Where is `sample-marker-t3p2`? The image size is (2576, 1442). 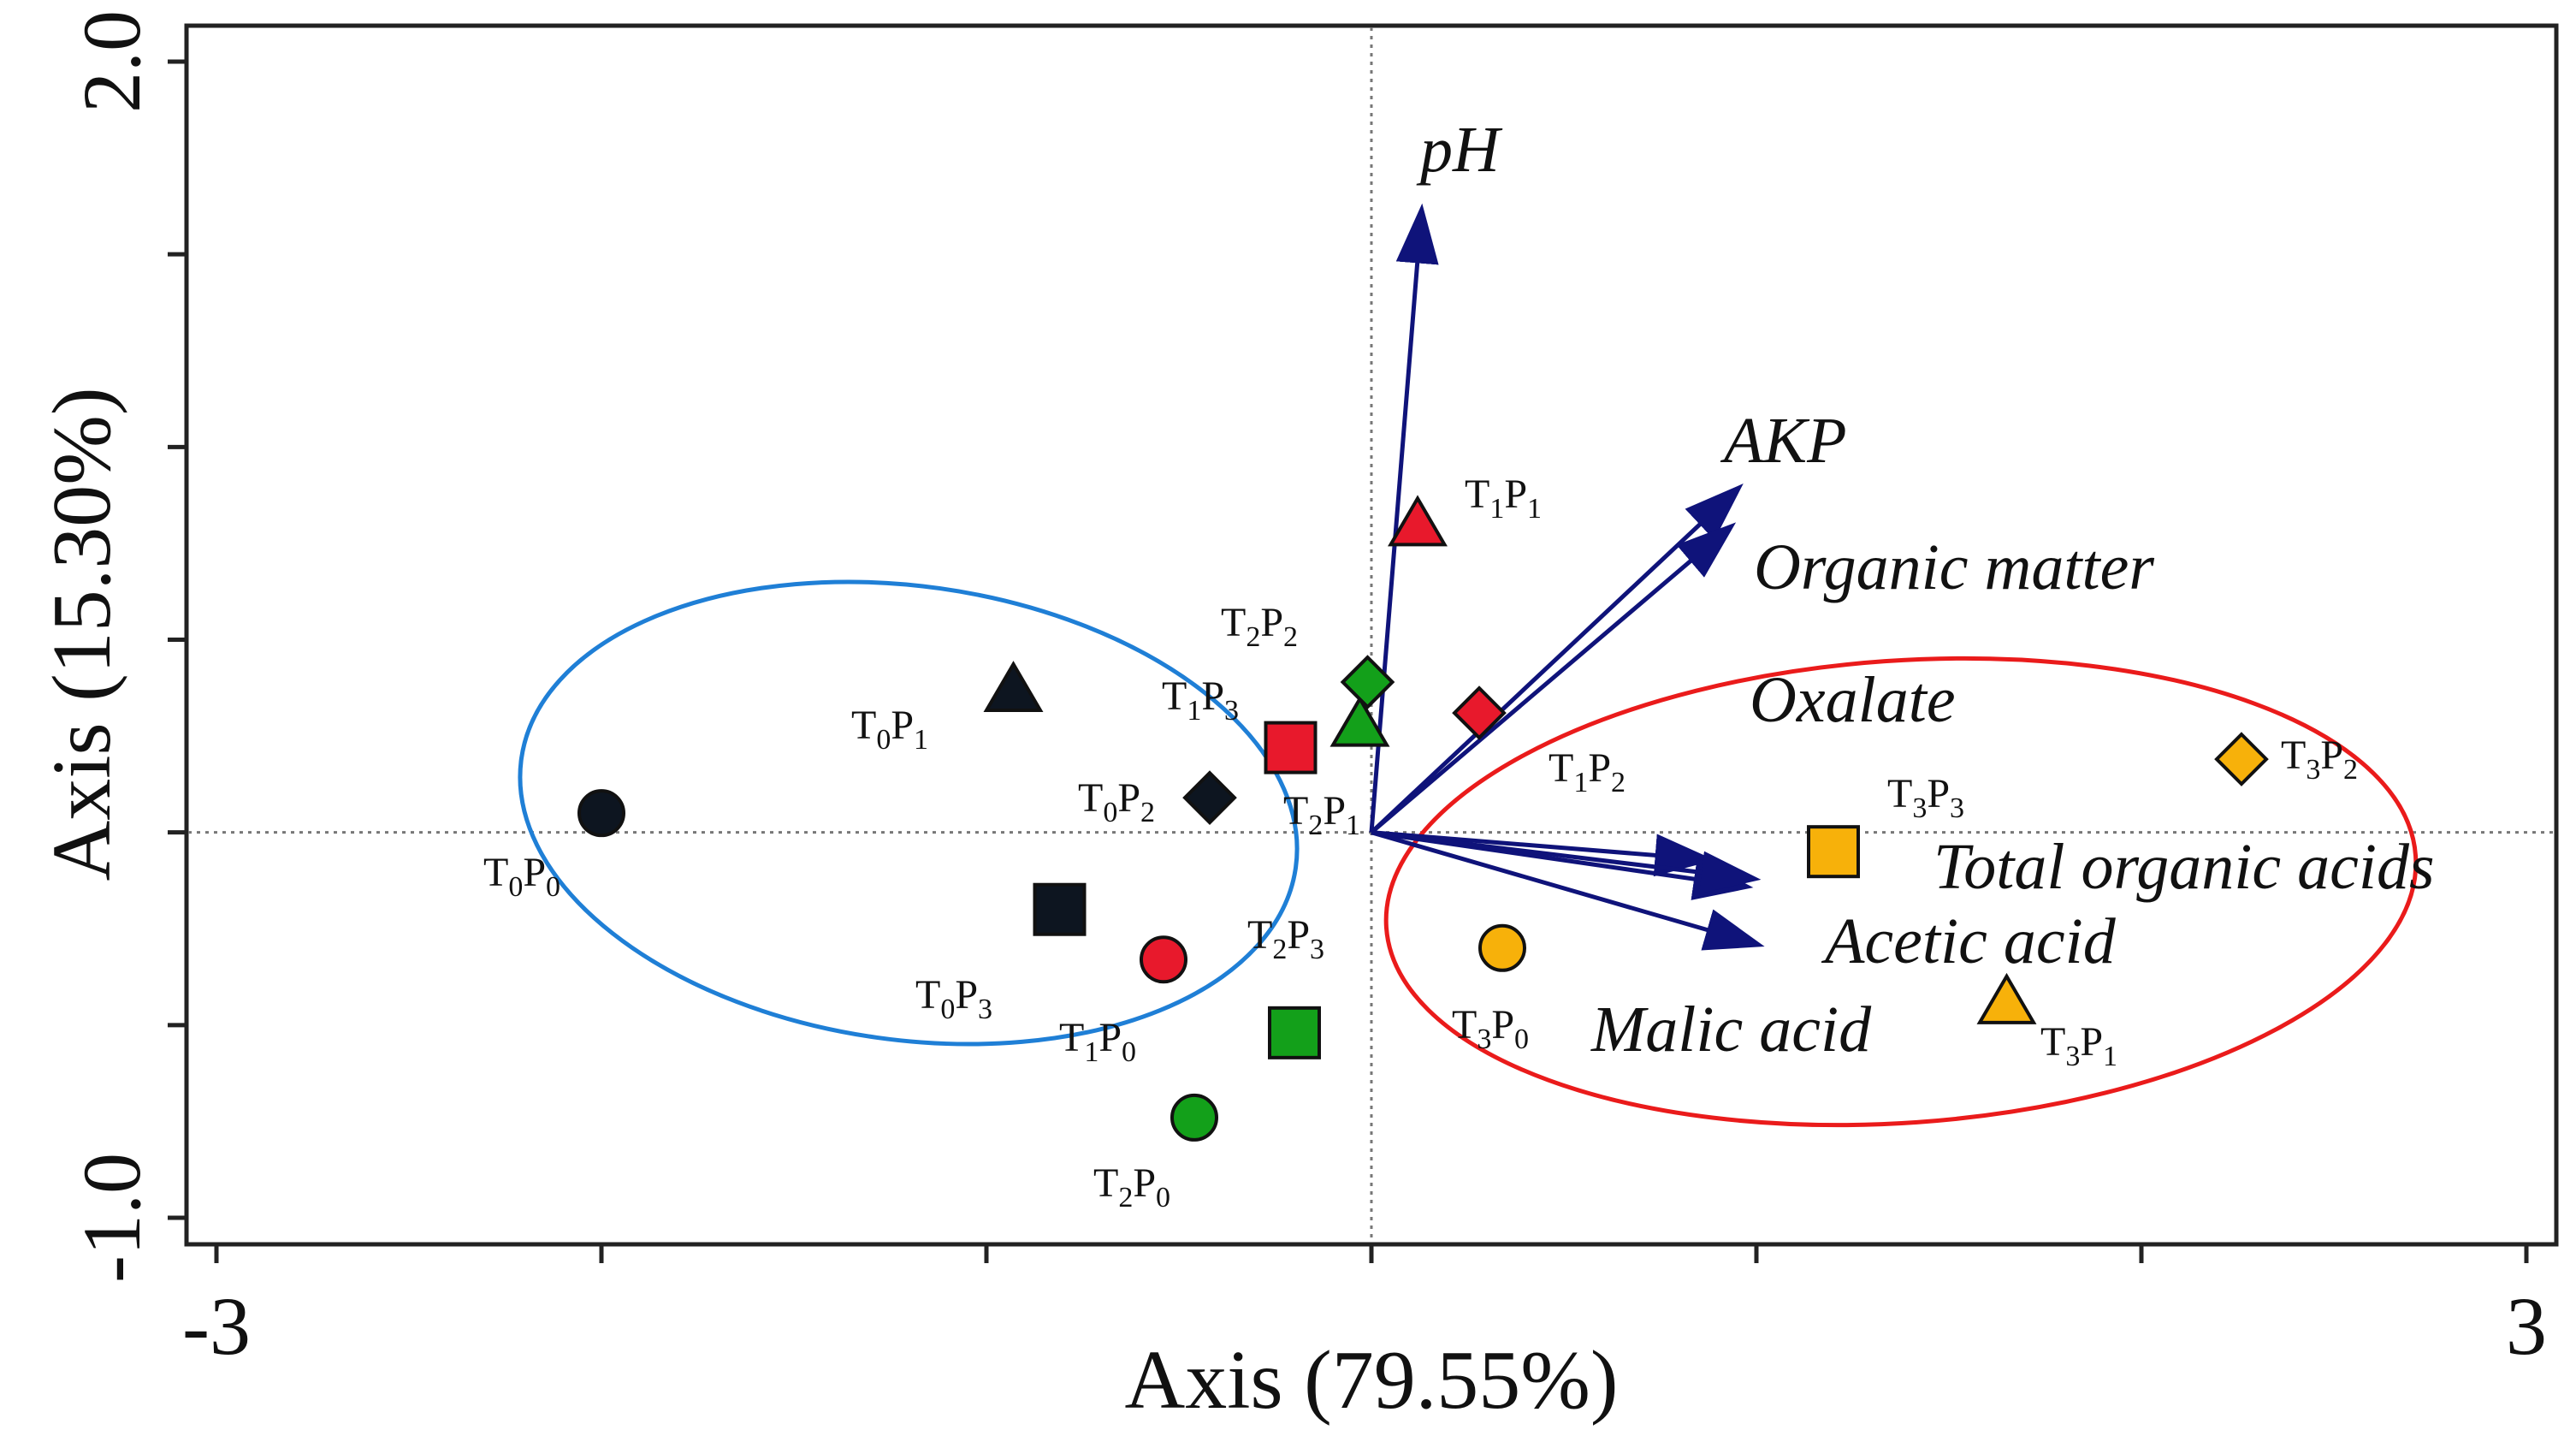 sample-marker-t3p2 is located at coordinates (2241, 759).